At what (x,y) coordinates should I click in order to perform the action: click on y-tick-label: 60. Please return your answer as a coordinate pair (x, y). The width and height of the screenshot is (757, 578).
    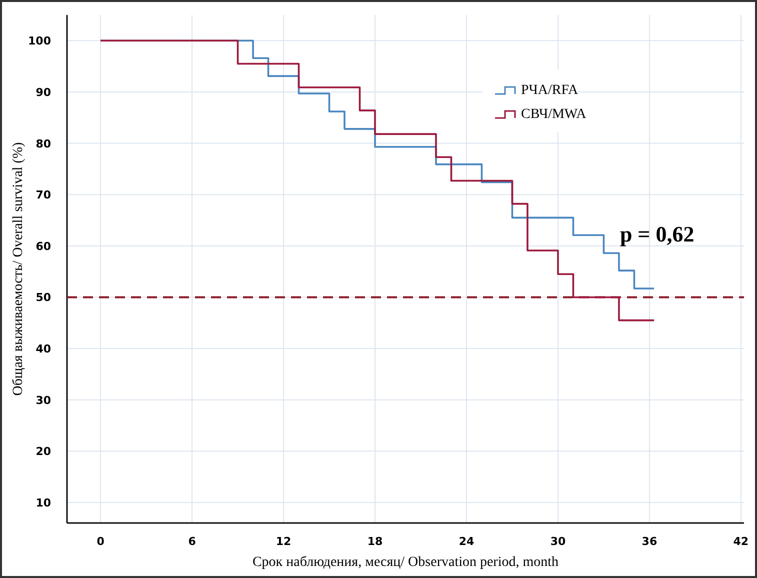
    Looking at the image, I should click on (44, 246).